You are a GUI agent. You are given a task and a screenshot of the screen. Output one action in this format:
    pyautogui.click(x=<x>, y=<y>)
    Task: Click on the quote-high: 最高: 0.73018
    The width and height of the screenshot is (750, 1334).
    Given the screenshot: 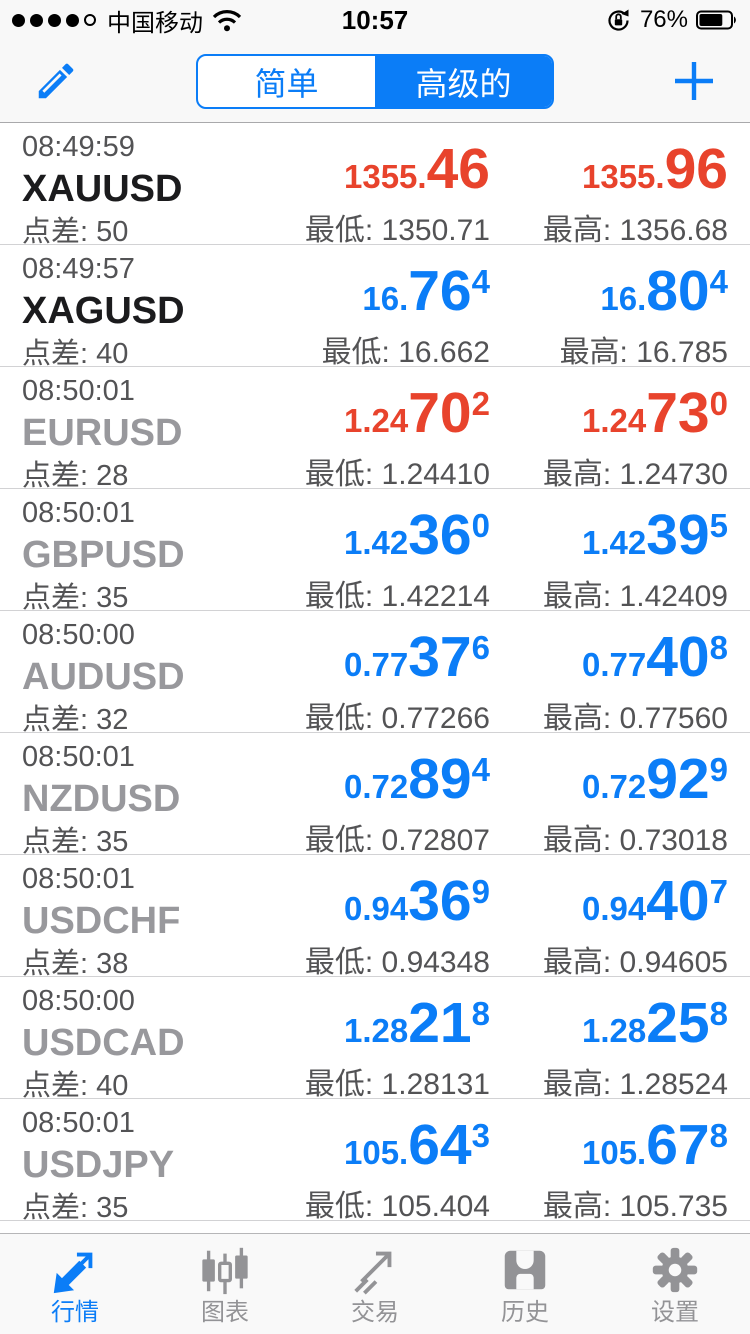 What is the action you would take?
    pyautogui.click(x=635, y=840)
    